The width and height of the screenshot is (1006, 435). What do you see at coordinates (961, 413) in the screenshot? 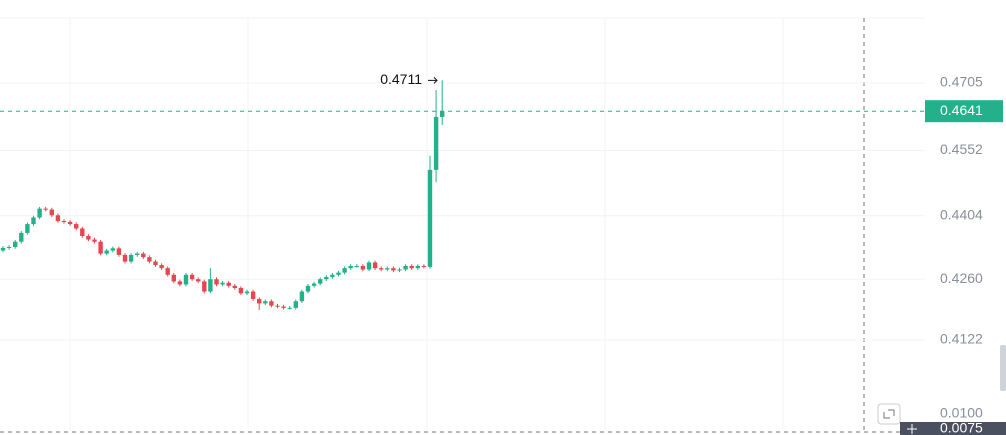
I see `volume-tick-label: 0.0100` at bounding box center [961, 413].